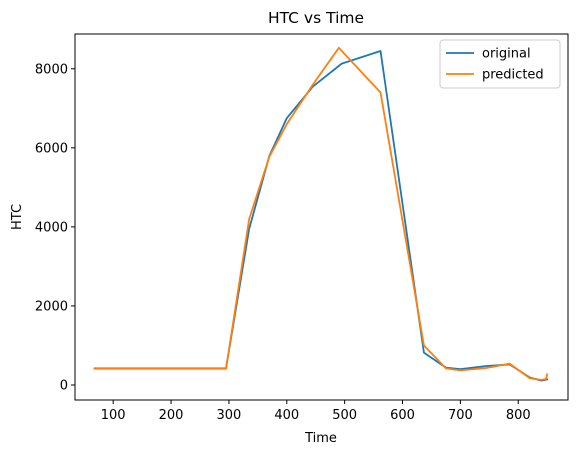  Describe the element at coordinates (51, 69) in the screenshot. I see `y-tick-label: 8000` at that location.